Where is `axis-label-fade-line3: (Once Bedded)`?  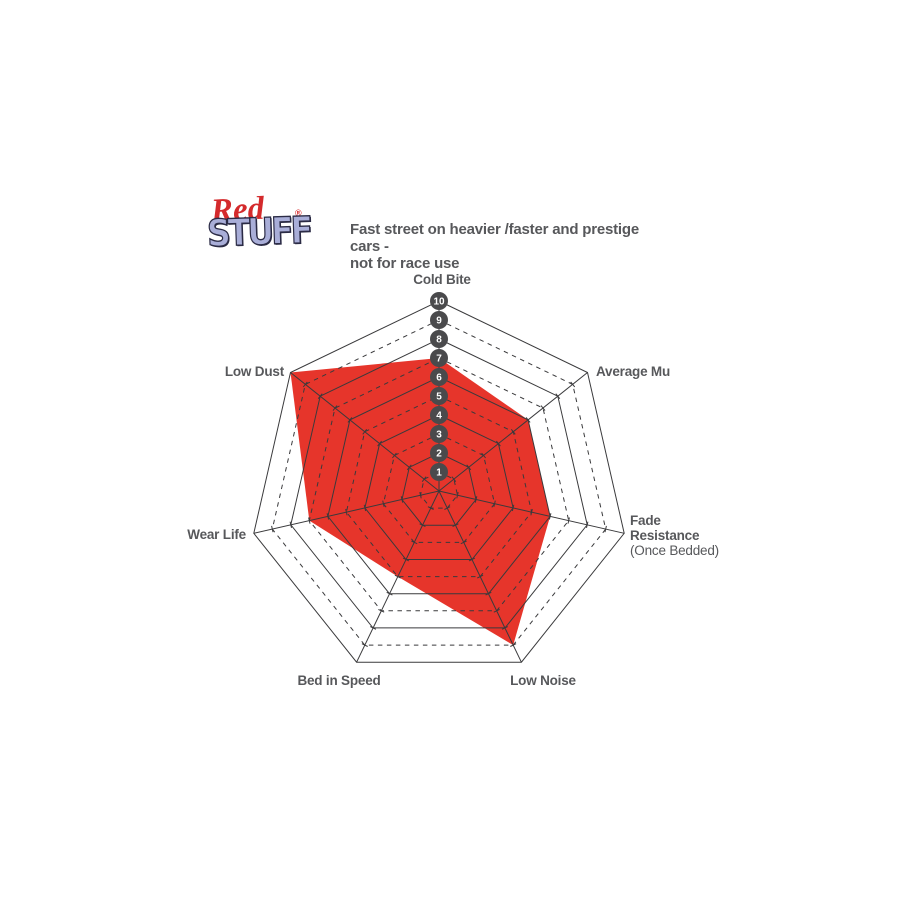
axis-label-fade-line3: (Once Bedded) is located at coordinates (674, 550).